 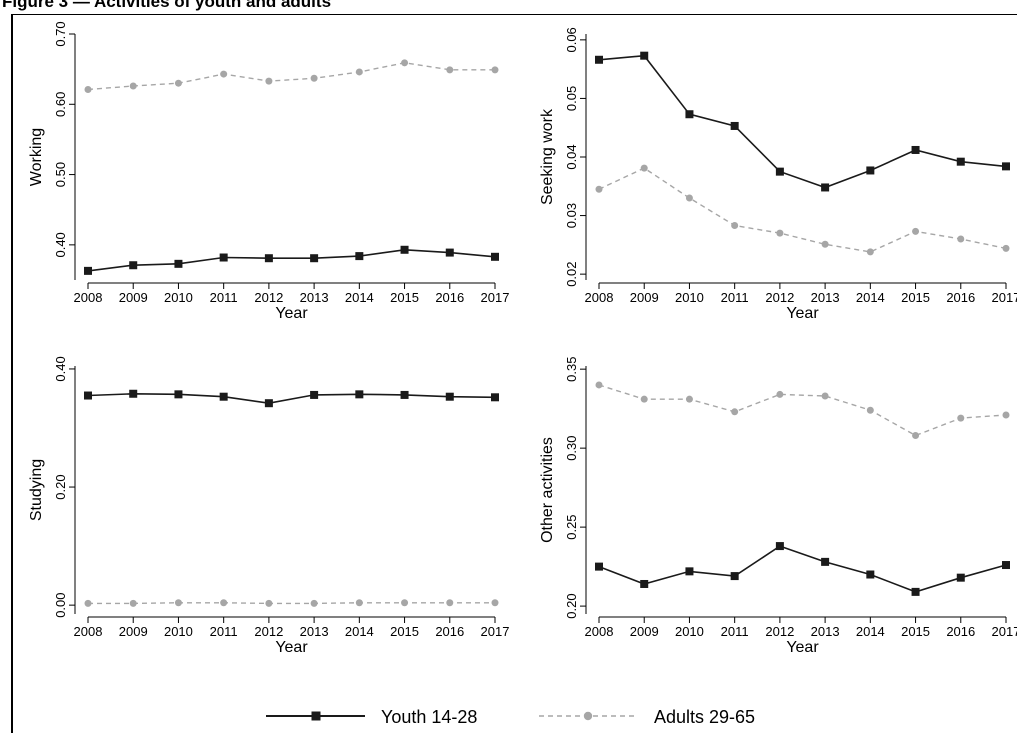 What do you see at coordinates (60, 33) in the screenshot?
I see `working-y-tick-label: 0.70` at bounding box center [60, 33].